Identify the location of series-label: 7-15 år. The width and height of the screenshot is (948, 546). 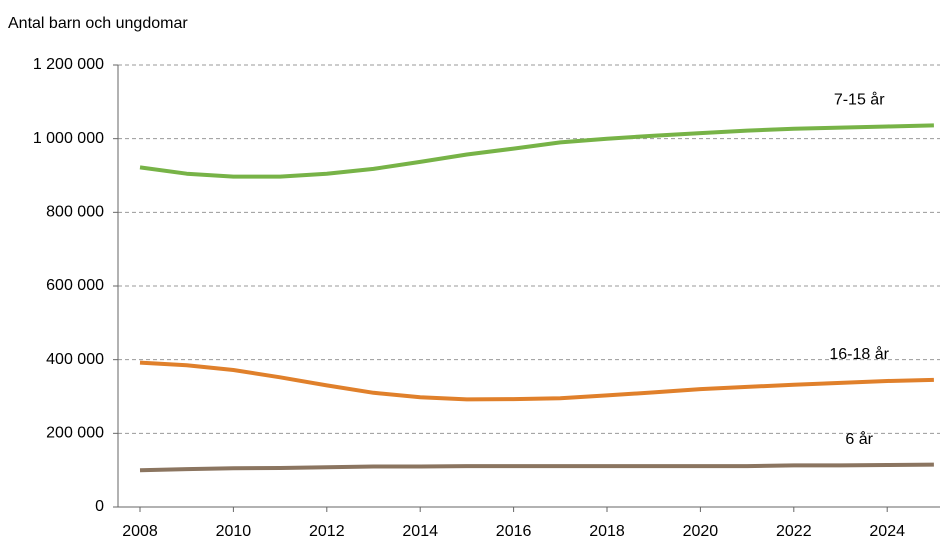
(859, 100).